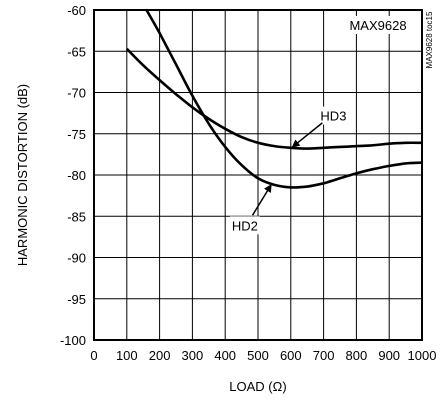 Image resolution: width=443 pixels, height=405 pixels. Describe the element at coordinates (76, 51) in the screenshot. I see `y-tick-label: -65` at that location.